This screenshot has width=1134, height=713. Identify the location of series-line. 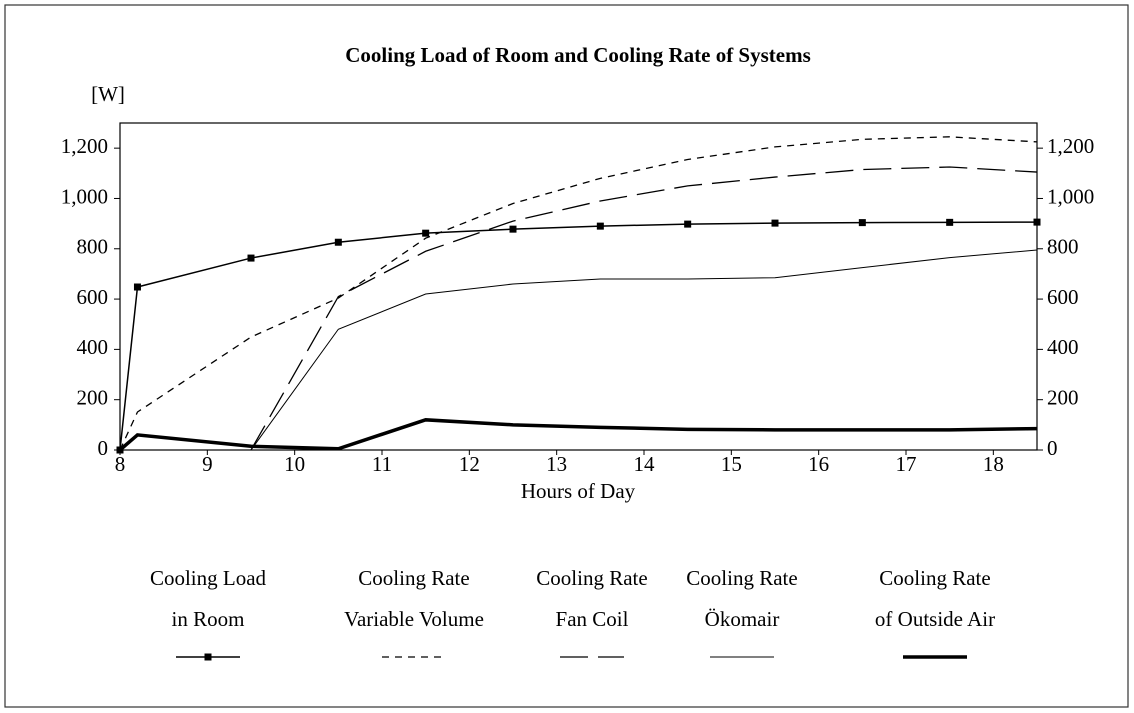
(578, 435).